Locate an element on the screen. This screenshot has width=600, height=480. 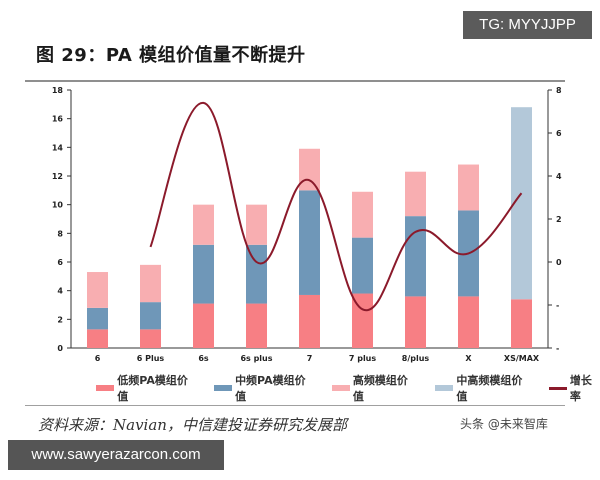
left-axis-tick-label: 8 is located at coordinates (60, 233).